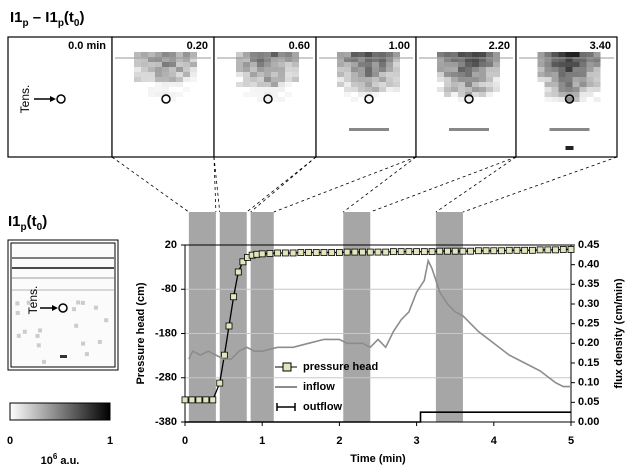  What do you see at coordinates (378, 417) in the screenshot?
I see `series-line` at bounding box center [378, 417].